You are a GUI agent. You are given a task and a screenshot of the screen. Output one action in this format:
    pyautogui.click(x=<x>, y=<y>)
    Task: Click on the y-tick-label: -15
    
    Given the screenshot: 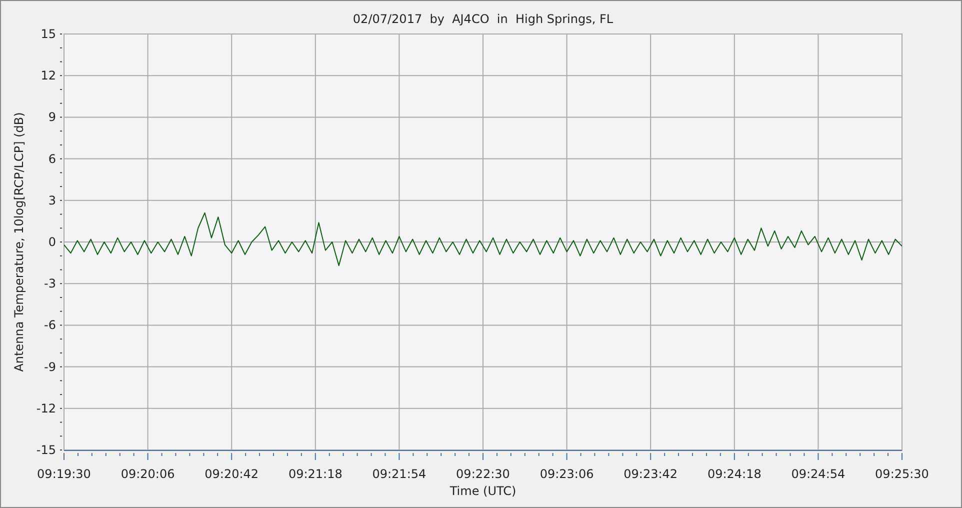 What is the action you would take?
    pyautogui.click(x=46, y=450)
    